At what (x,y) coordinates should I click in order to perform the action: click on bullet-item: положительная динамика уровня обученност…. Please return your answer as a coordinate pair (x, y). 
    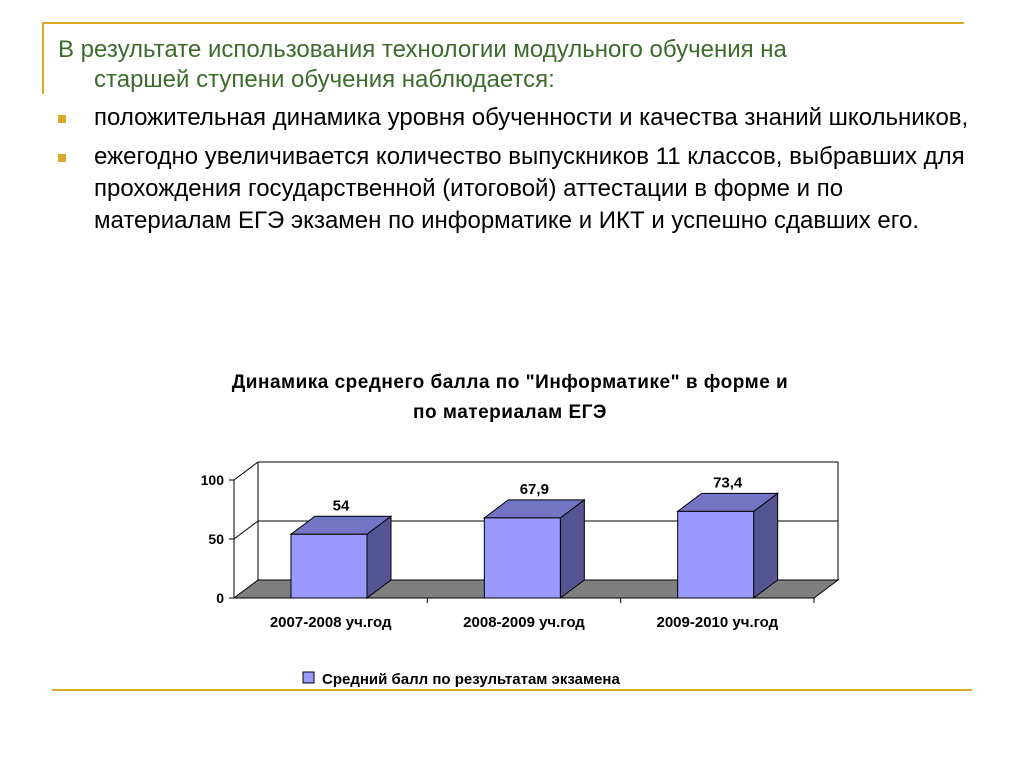
    Looking at the image, I should click on (516, 118).